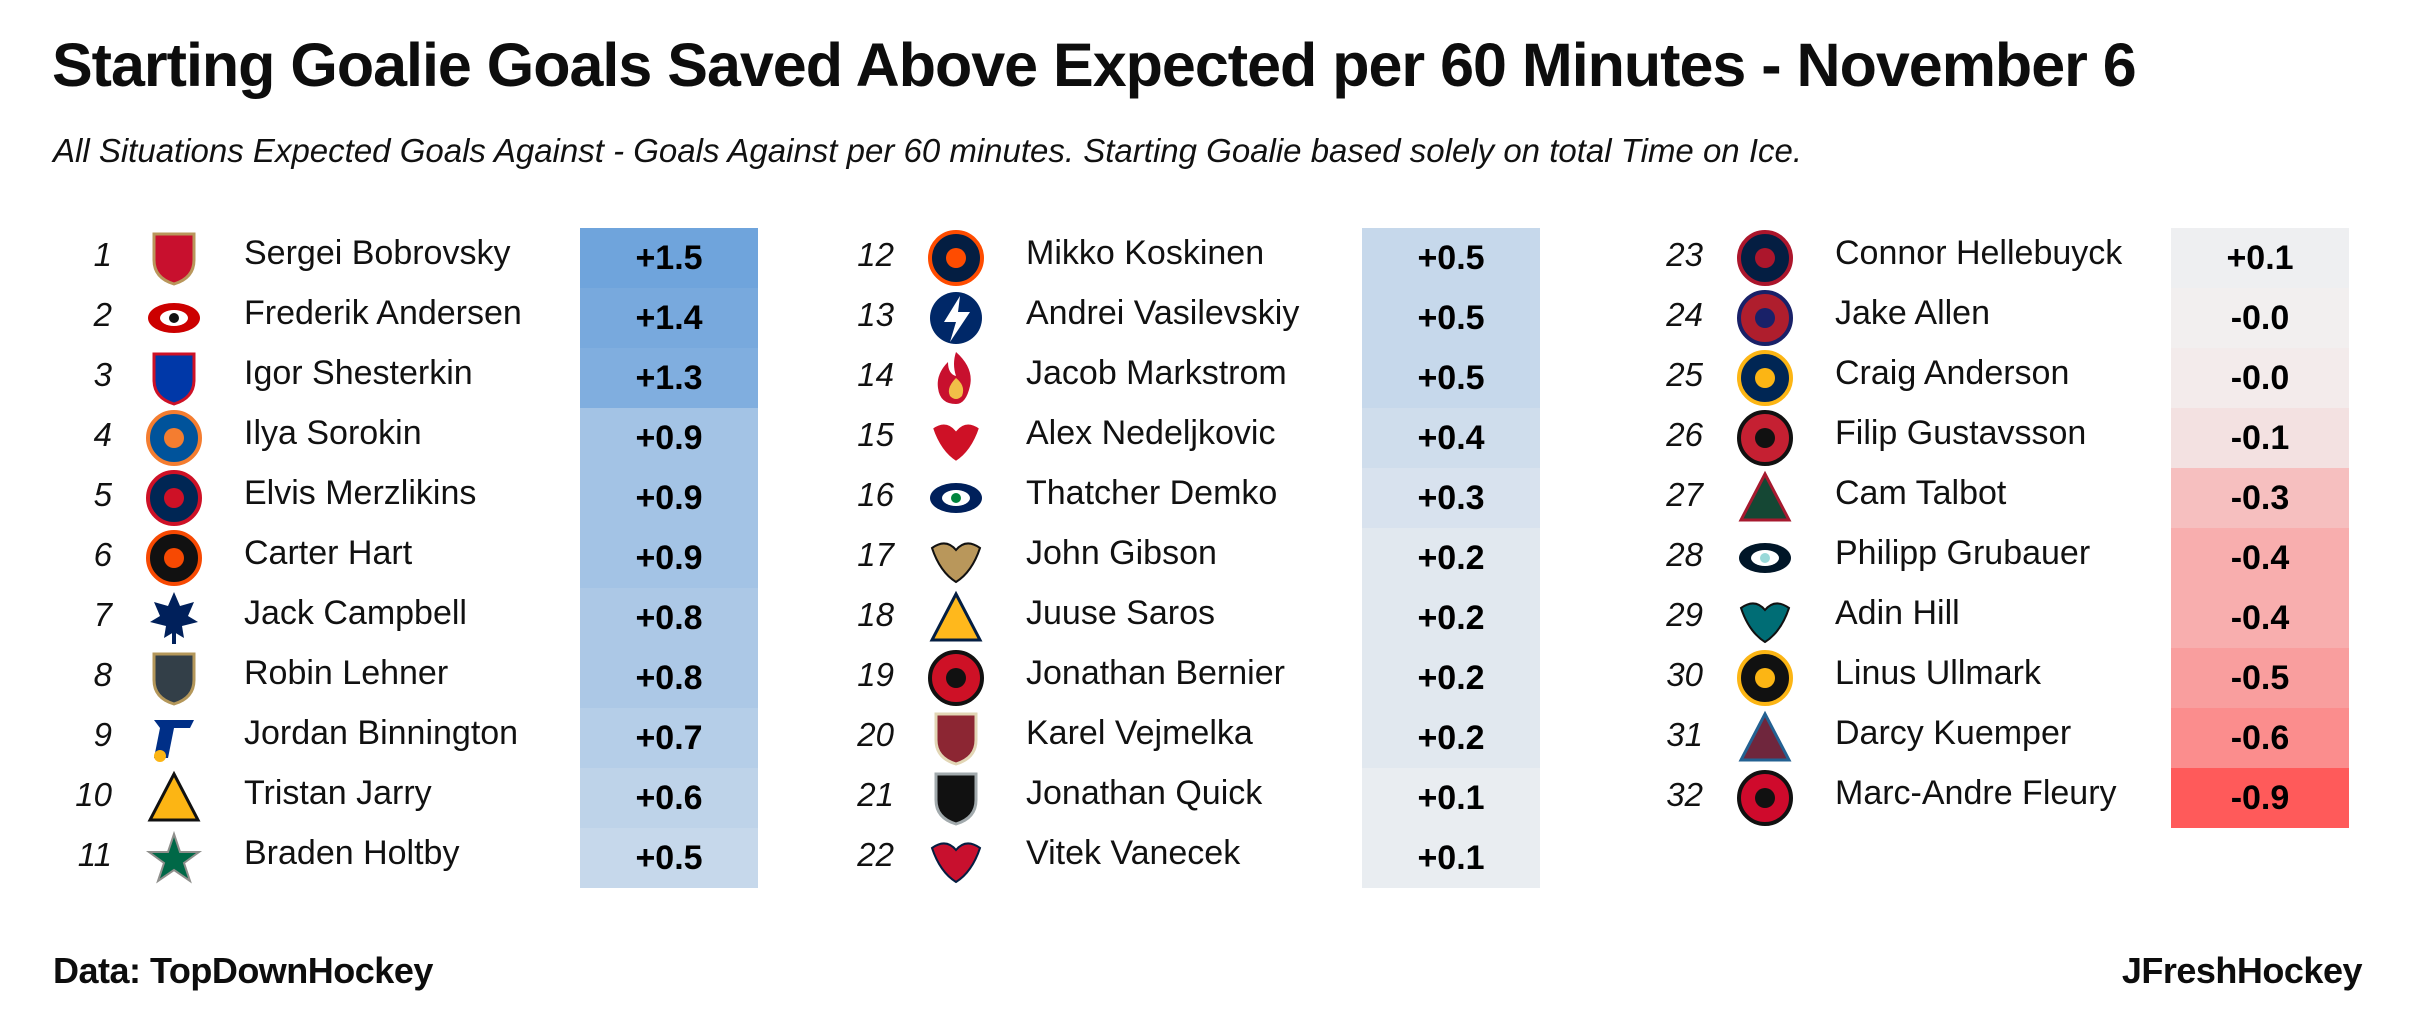 The width and height of the screenshot is (2410, 1026). What do you see at coordinates (432, 558) in the screenshot?
I see `goalie-row: 6 Carter Hart +0.9` at bounding box center [432, 558].